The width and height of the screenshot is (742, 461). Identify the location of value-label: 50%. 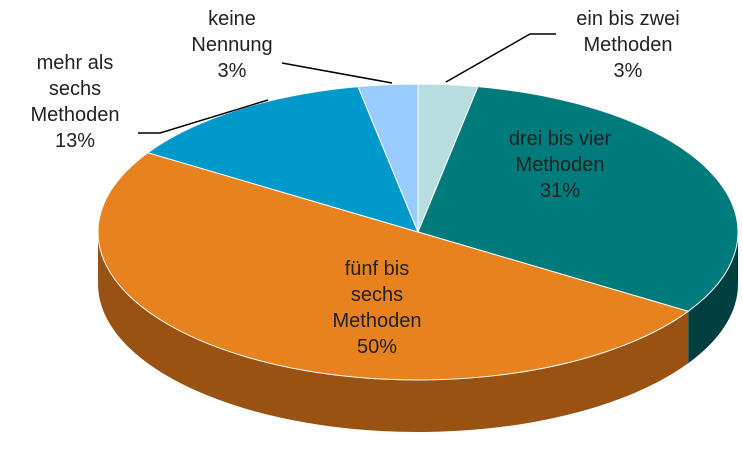
(377, 347).